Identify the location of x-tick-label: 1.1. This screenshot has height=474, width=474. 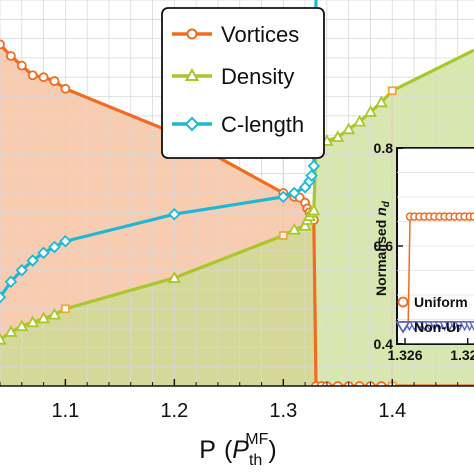
(65, 411).